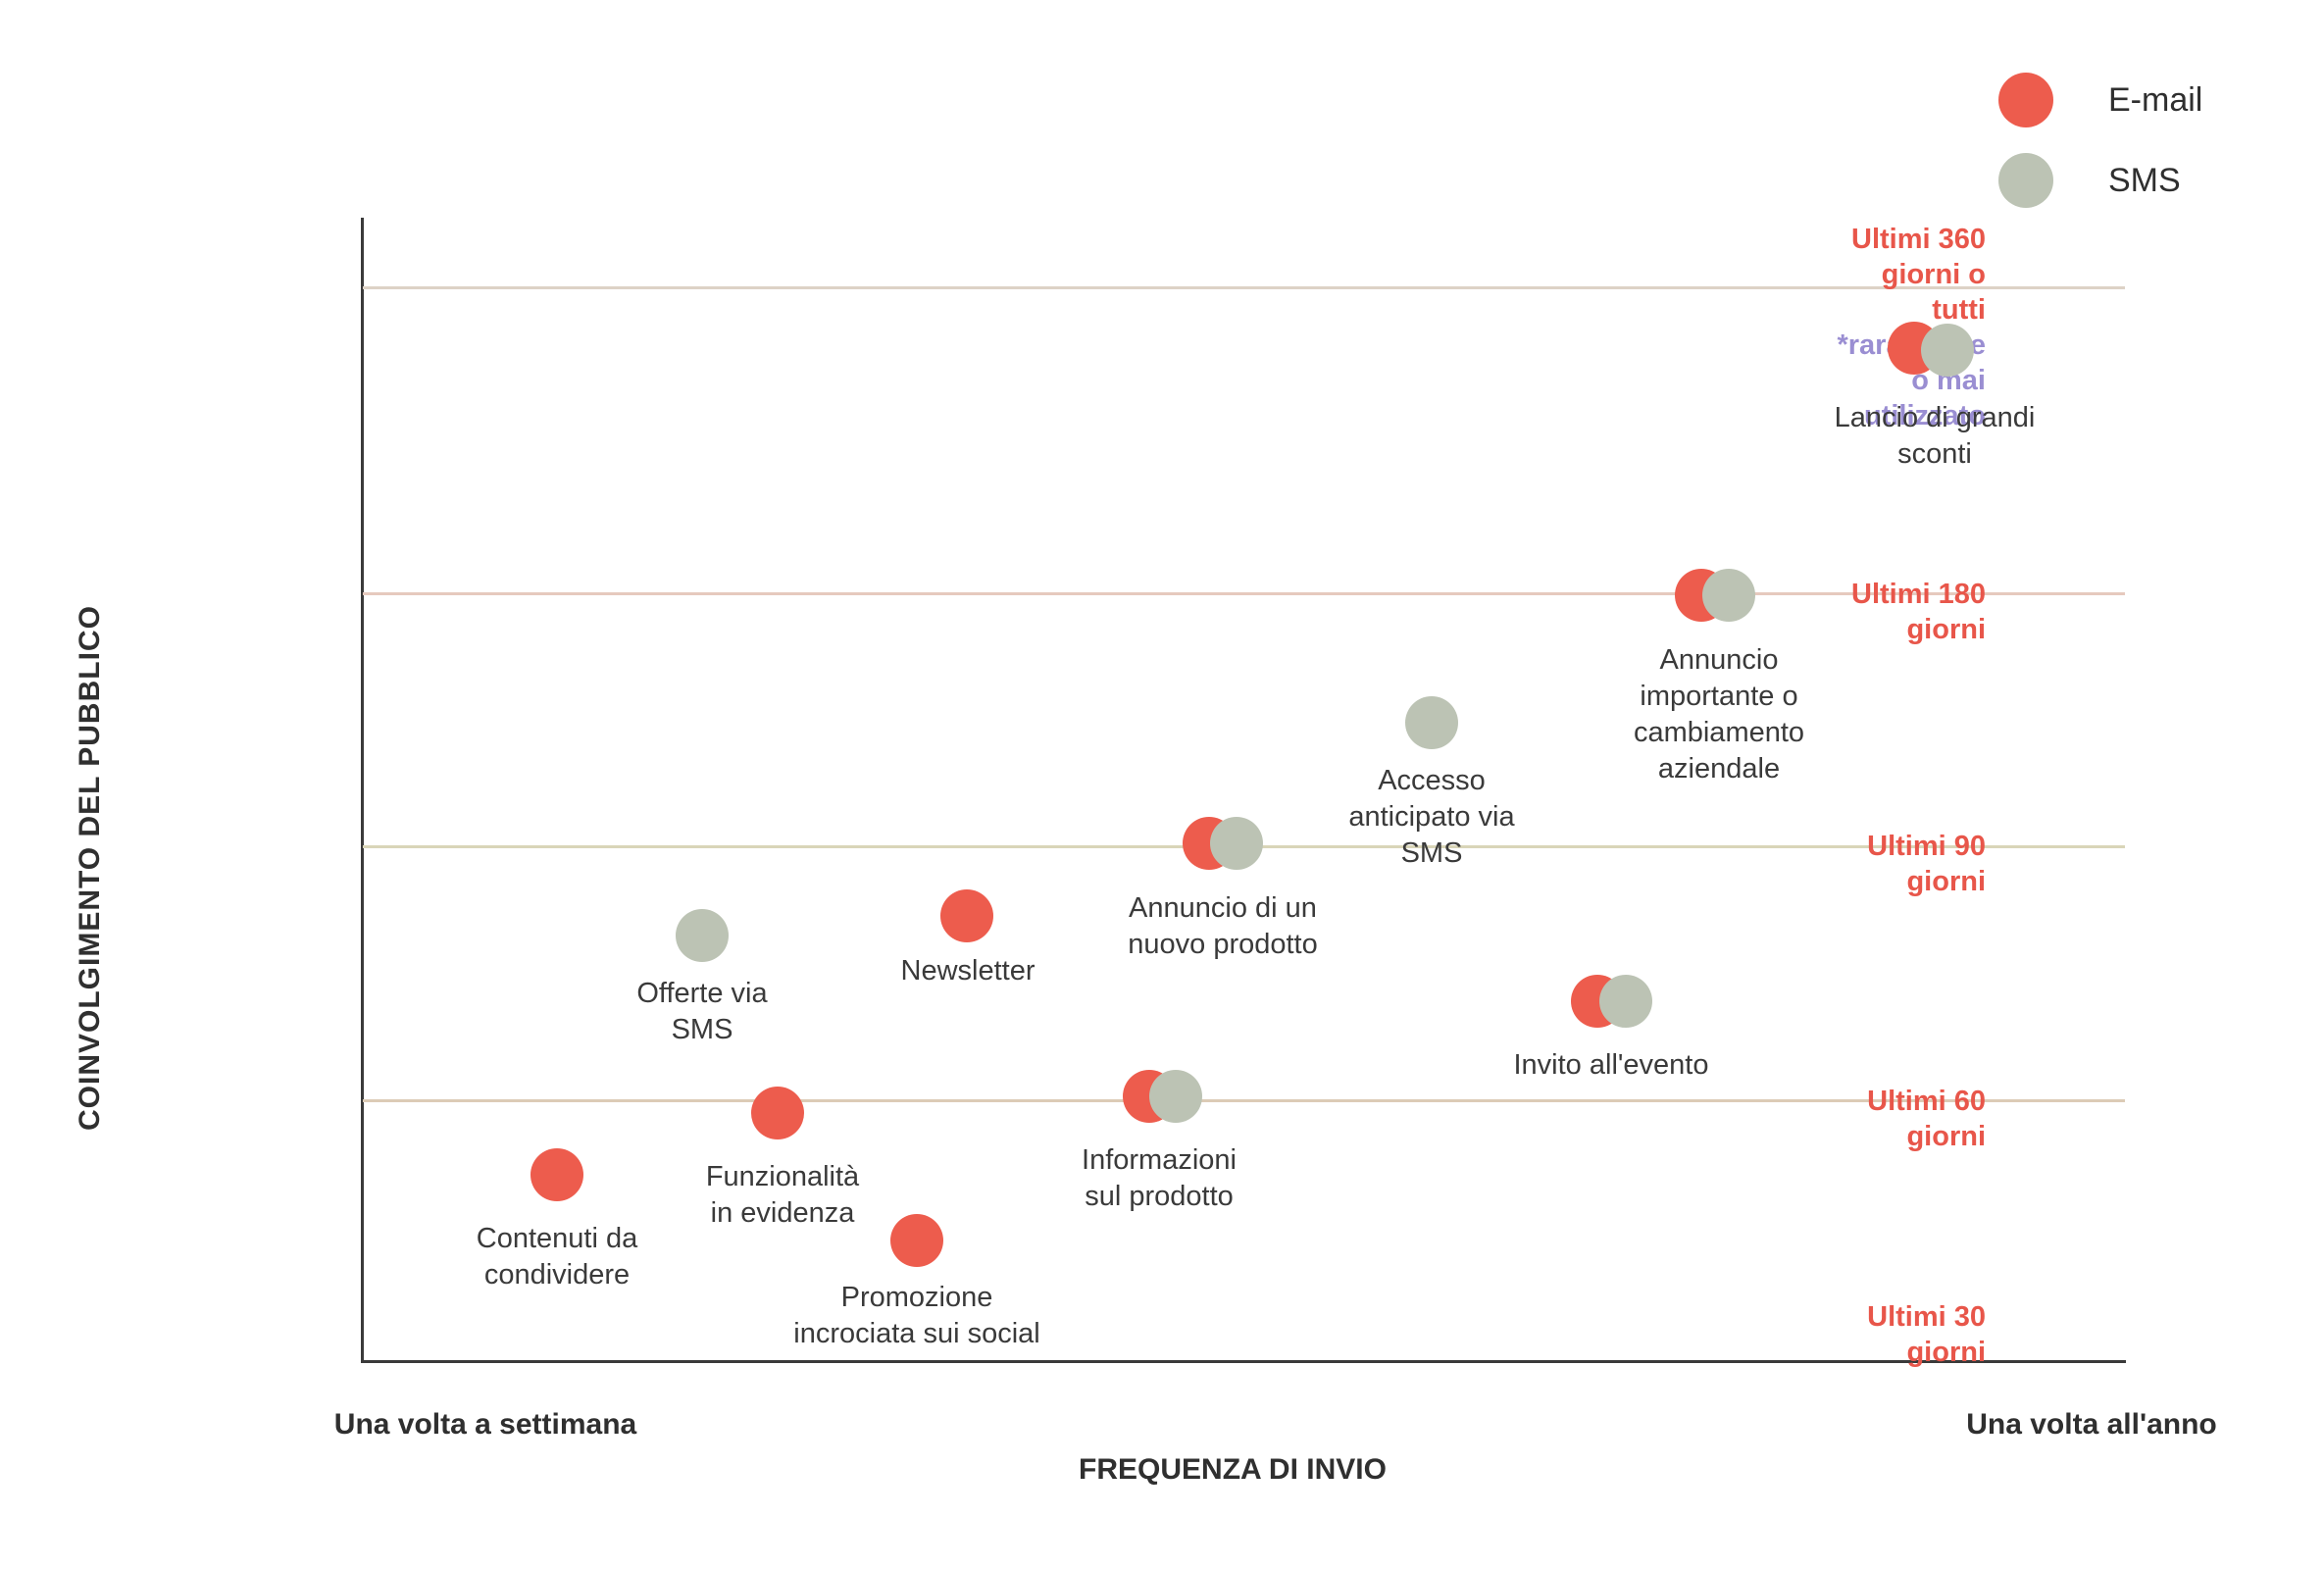  Describe the element at coordinates (2091, 1424) in the screenshot. I see `x-axis-right-endpoint-label: Una volta all'anno` at that location.